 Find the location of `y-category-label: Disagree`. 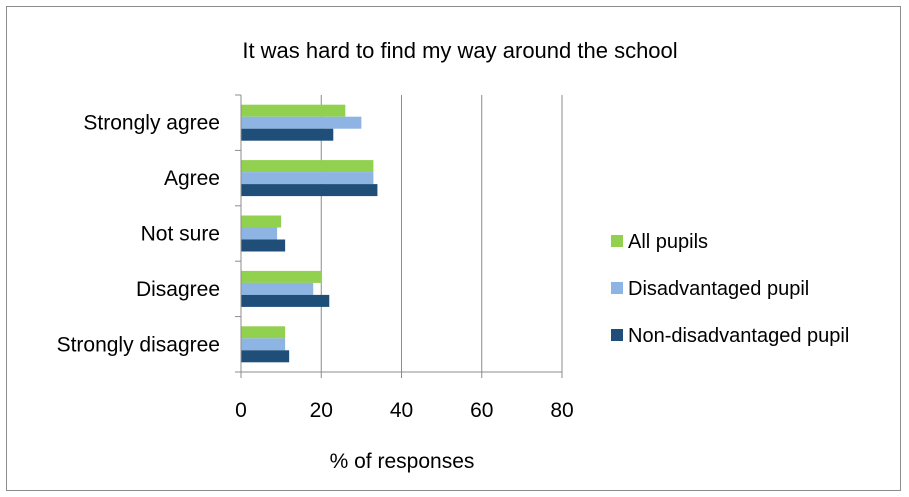

y-category-label: Disagree is located at coordinates (178, 289).